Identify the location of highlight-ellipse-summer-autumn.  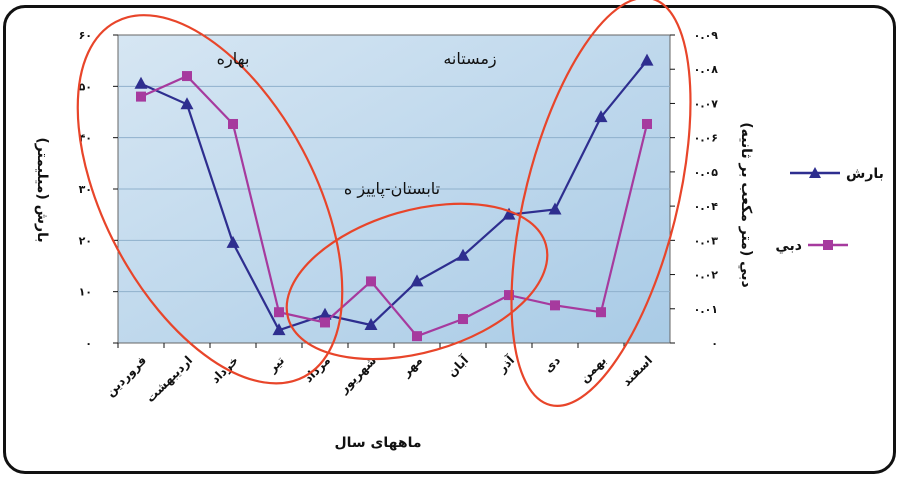
(417, 281).